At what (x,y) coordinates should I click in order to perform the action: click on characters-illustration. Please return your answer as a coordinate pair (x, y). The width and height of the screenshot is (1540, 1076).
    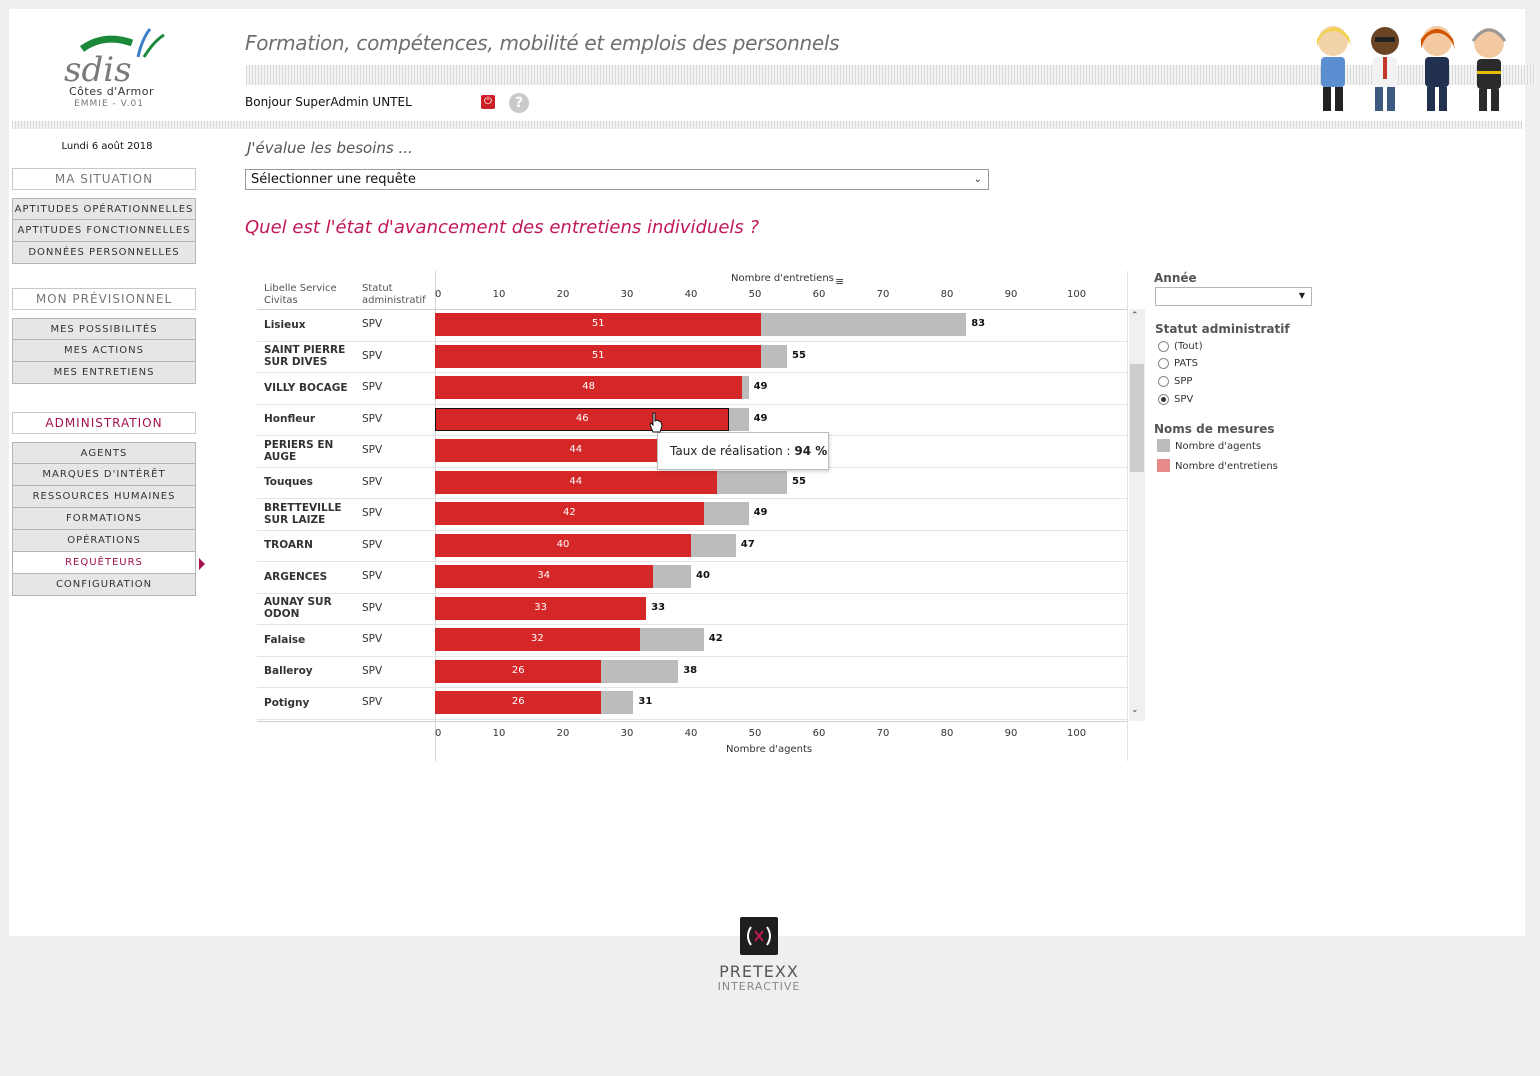
    Looking at the image, I should click on (1410, 67).